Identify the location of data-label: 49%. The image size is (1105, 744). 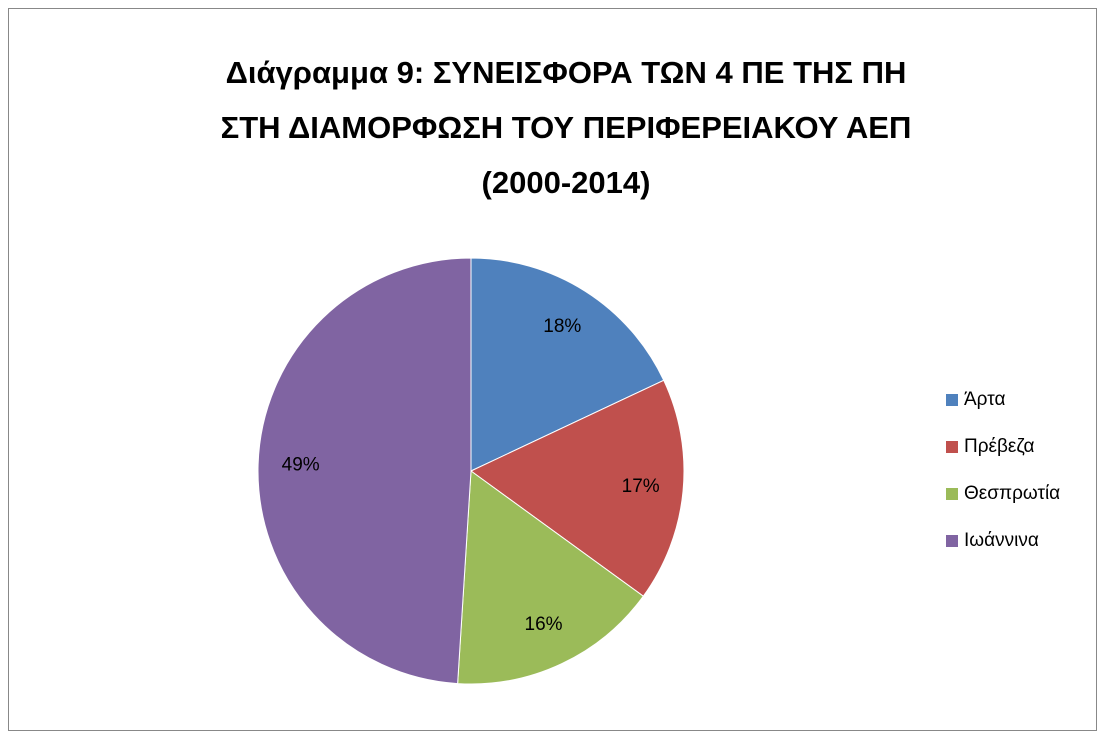
(301, 465).